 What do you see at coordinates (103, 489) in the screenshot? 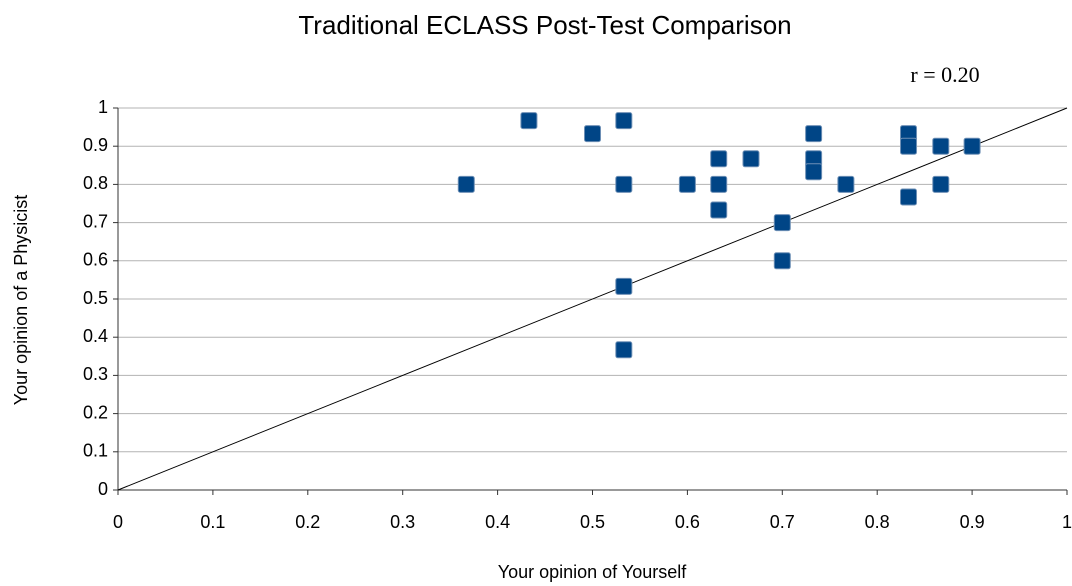
I see `y-tick-label: 0` at bounding box center [103, 489].